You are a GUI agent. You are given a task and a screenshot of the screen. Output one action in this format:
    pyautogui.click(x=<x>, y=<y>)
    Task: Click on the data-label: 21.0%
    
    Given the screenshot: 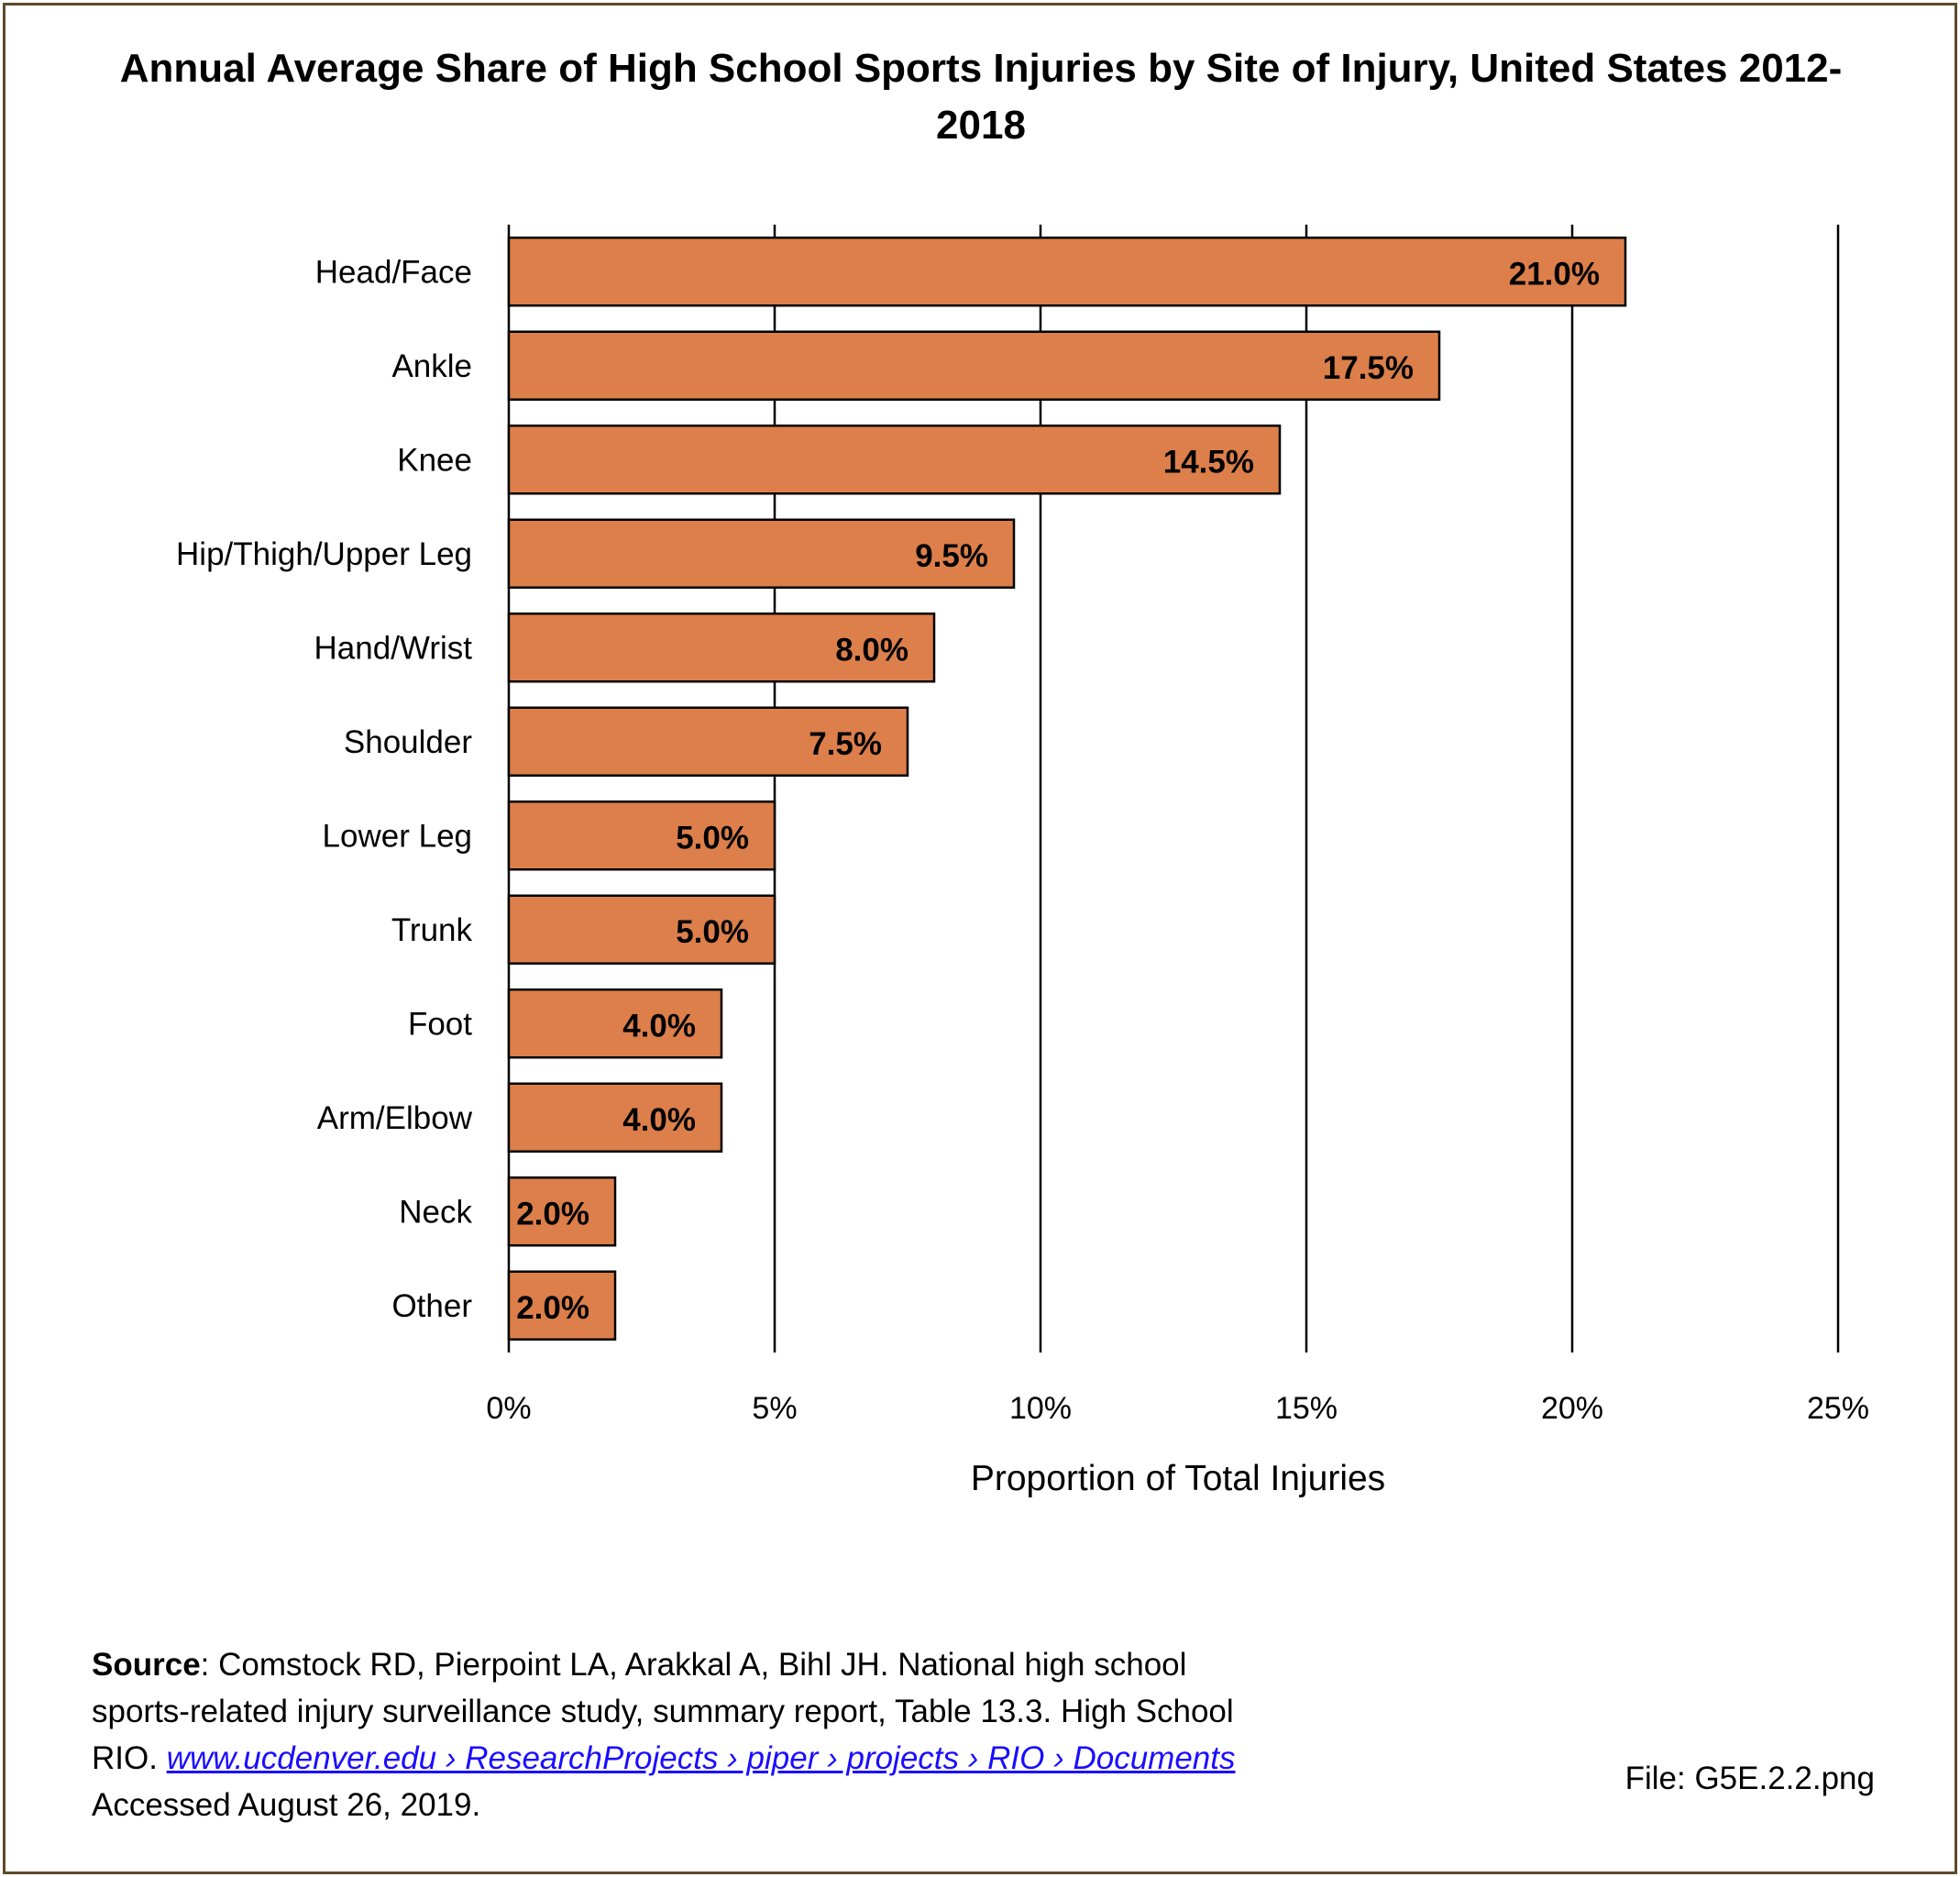 What is the action you would take?
    pyautogui.click(x=1554, y=274)
    